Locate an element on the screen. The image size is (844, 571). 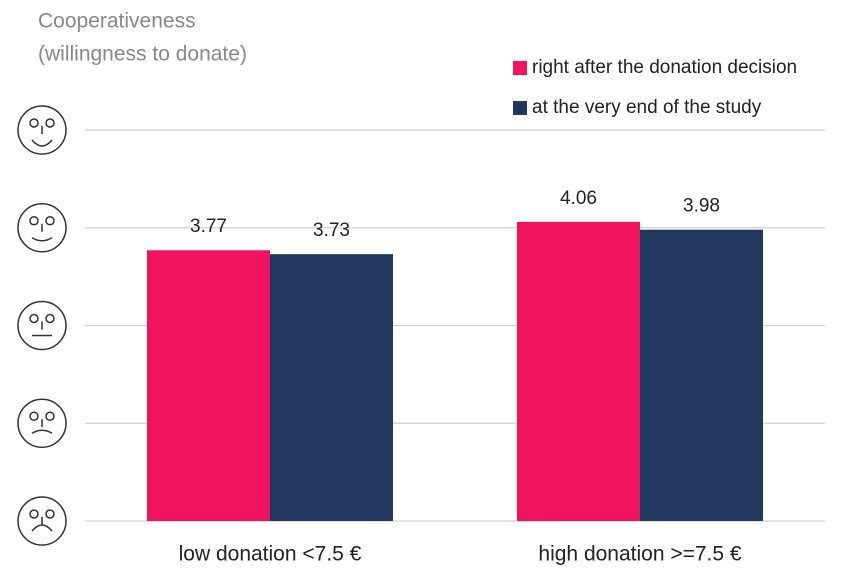
value-label: 3.73 is located at coordinates (331, 230).